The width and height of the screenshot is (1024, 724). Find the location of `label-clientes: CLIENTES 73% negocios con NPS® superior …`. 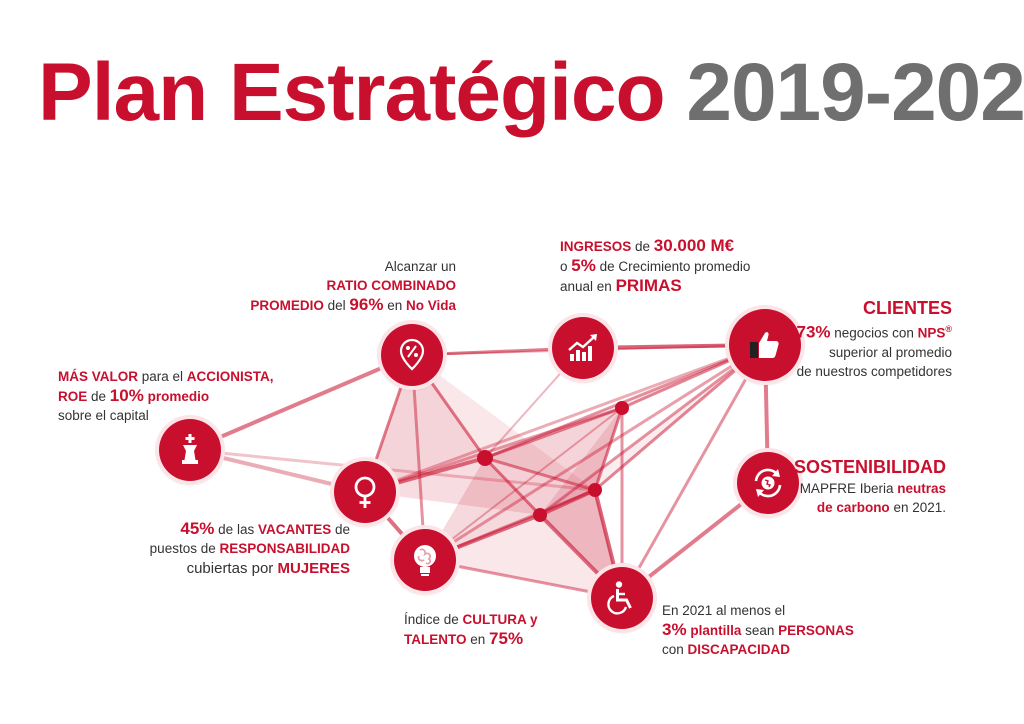

label-clientes: CLIENTES 73% negocios con NPS® superior … is located at coordinates (875, 338).